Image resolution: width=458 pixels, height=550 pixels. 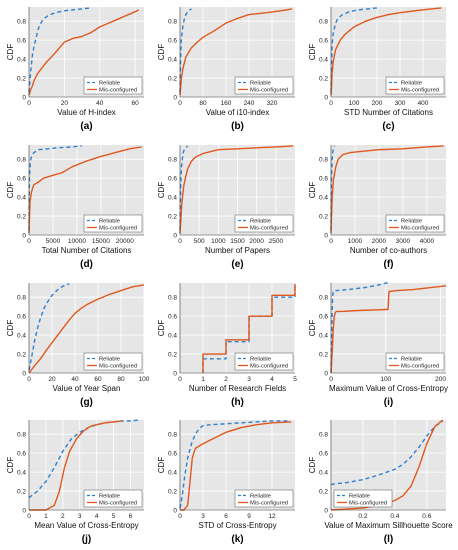 What do you see at coordinates (427, 241) in the screenshot?
I see `x-tick-label: 4000` at bounding box center [427, 241].